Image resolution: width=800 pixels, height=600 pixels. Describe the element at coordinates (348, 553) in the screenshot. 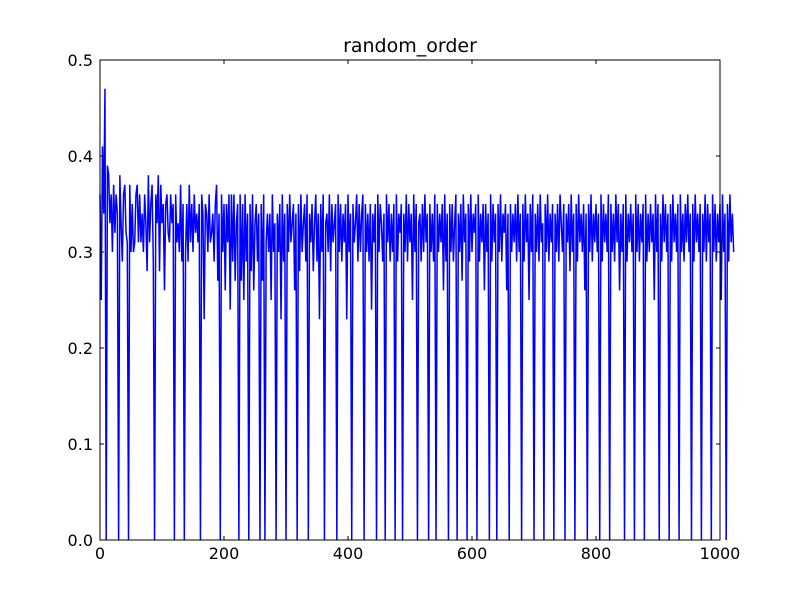

I see `x-tick-label: 400` at that location.